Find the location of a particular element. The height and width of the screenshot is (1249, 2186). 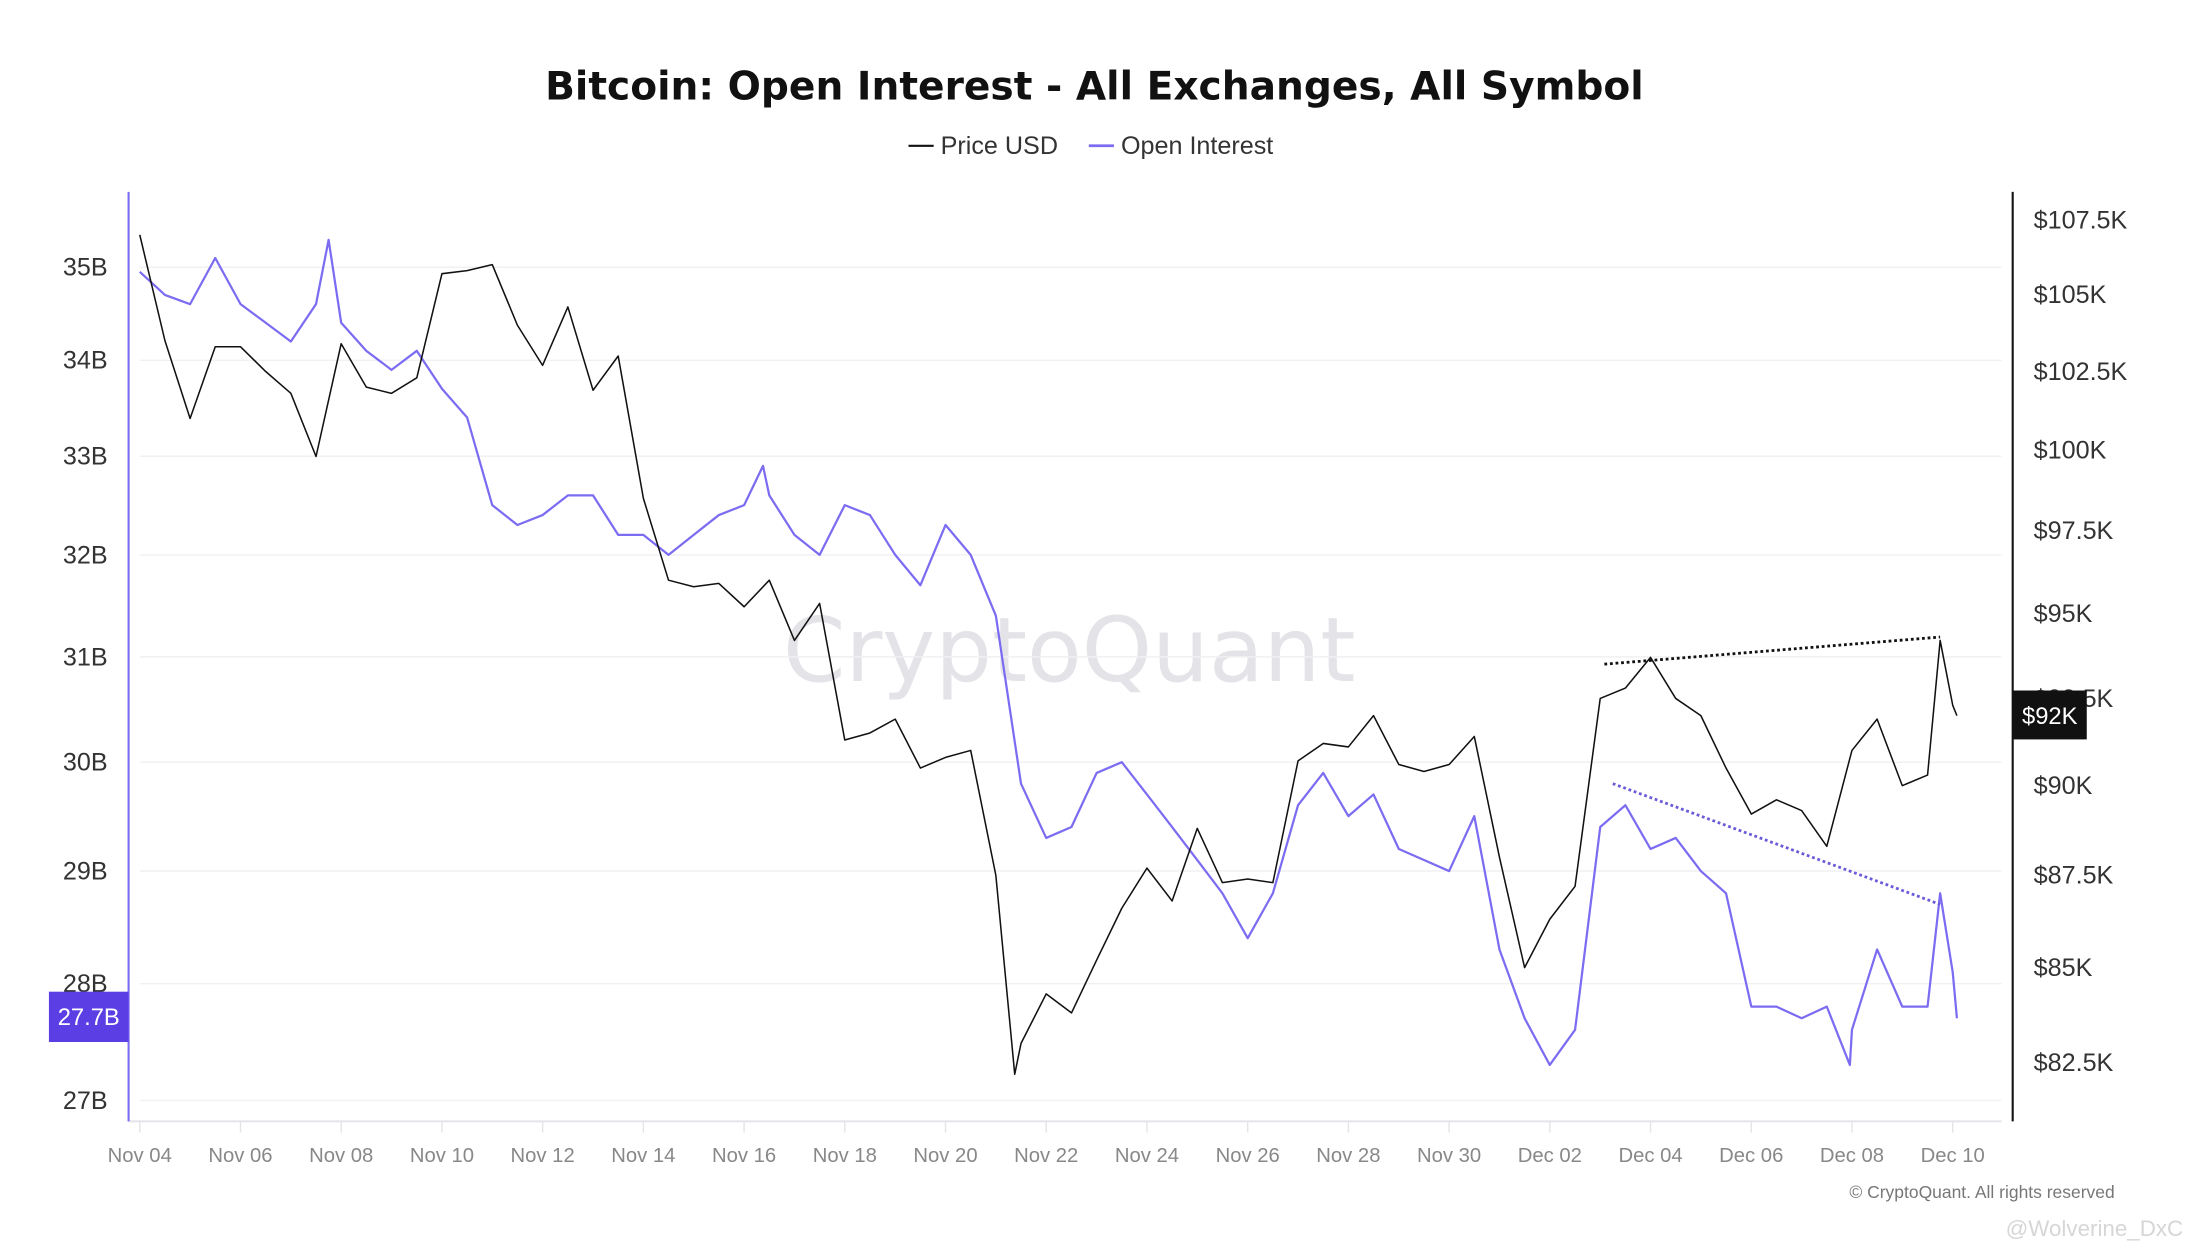

x-axis-tick-label: Dec 02 is located at coordinates (1550, 1156).